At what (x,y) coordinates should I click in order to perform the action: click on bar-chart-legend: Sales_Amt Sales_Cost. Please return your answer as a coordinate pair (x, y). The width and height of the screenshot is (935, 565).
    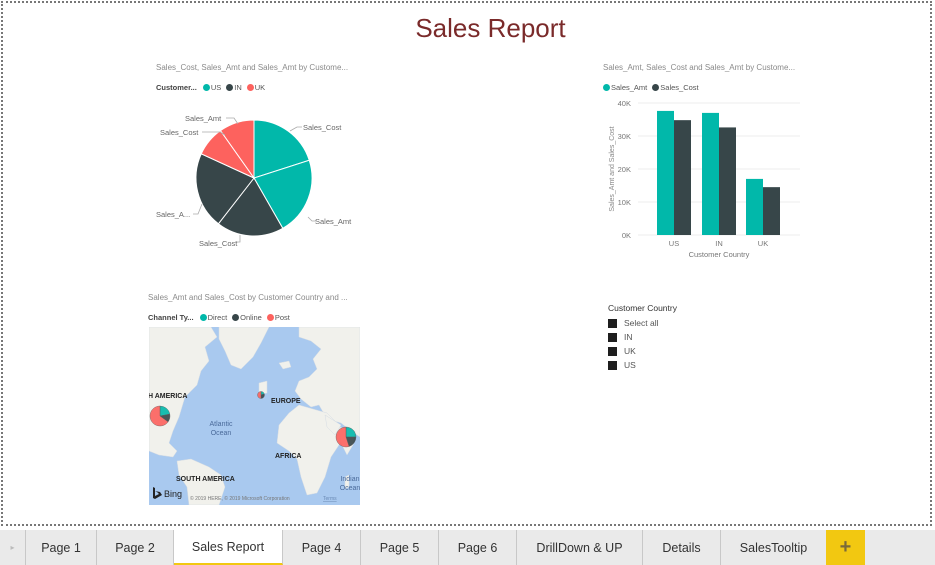
    Looking at the image, I should click on (652, 87).